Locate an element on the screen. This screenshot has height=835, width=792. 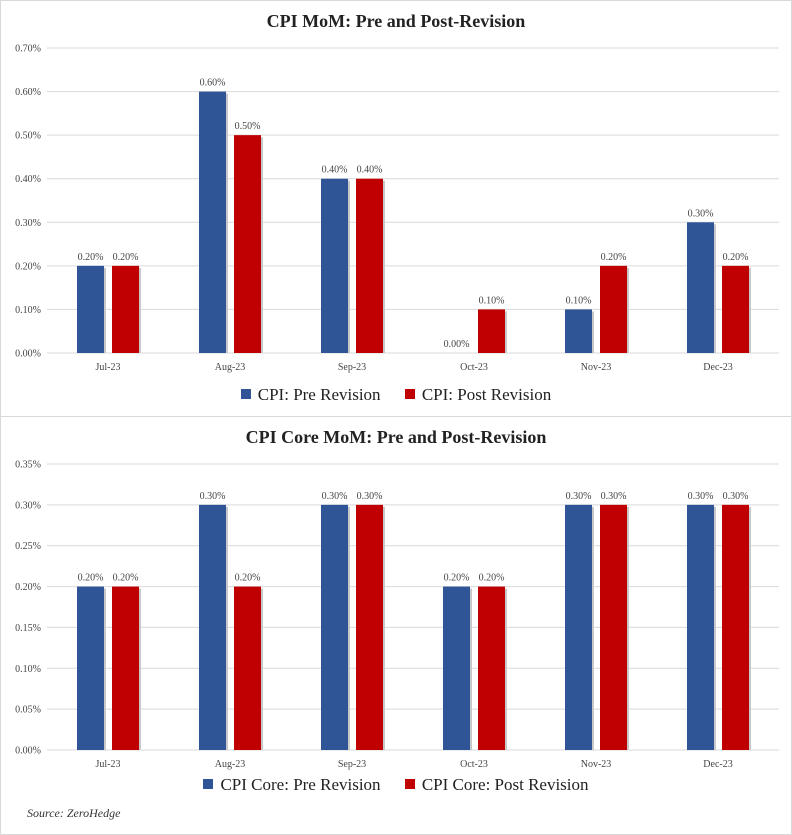
legend-item-pre: CPI: Pre Revision is located at coordinates (310, 395).